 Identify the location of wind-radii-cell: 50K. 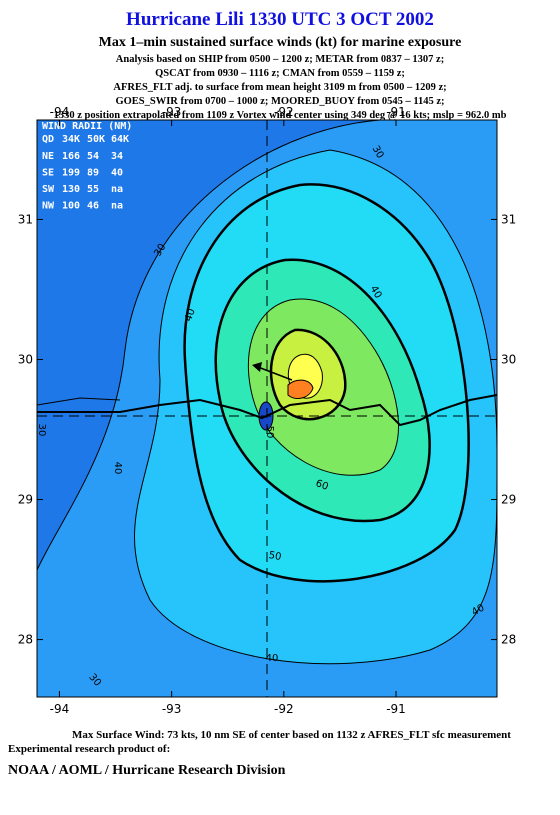
(96, 139).